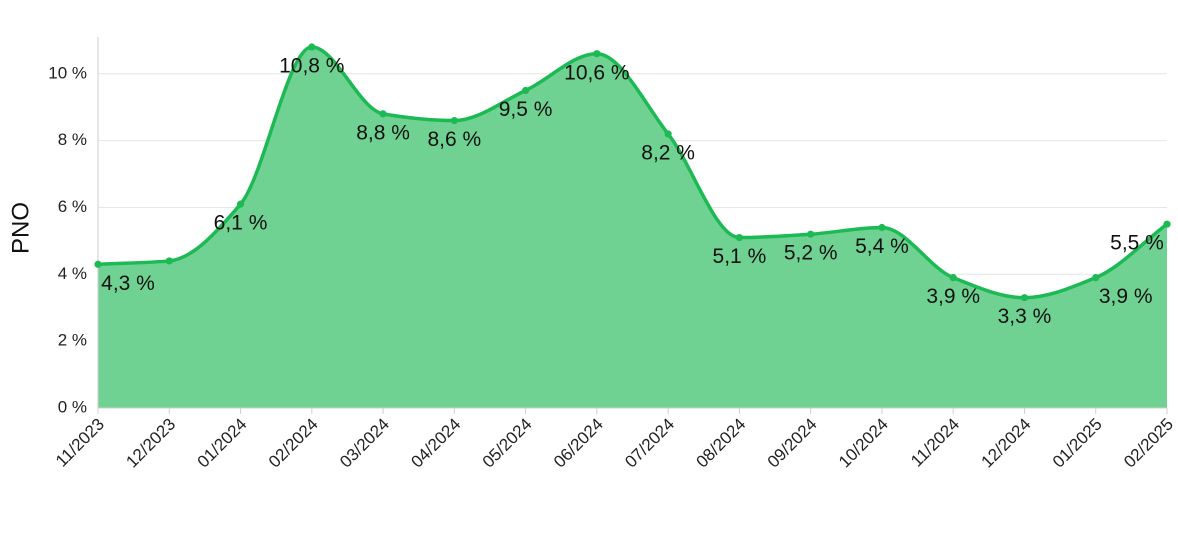 Image resolution: width=1178 pixels, height=548 pixels. What do you see at coordinates (882, 246) in the screenshot?
I see `data-label: 5,4 %` at bounding box center [882, 246].